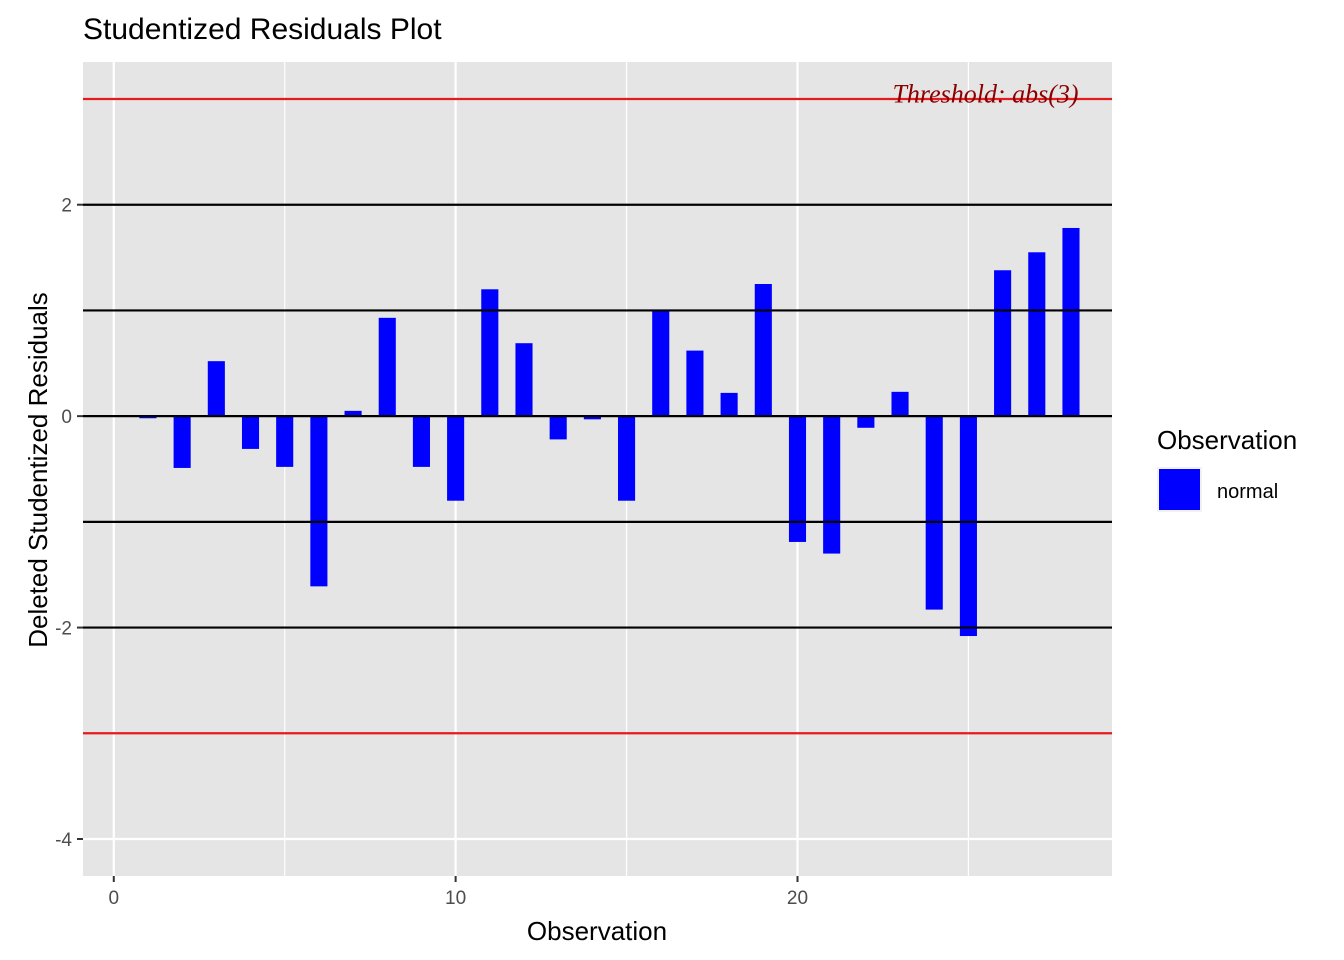  Describe the element at coordinates (69, 523) in the screenshot. I see `y-axis: -4 -2 0 2` at that location.